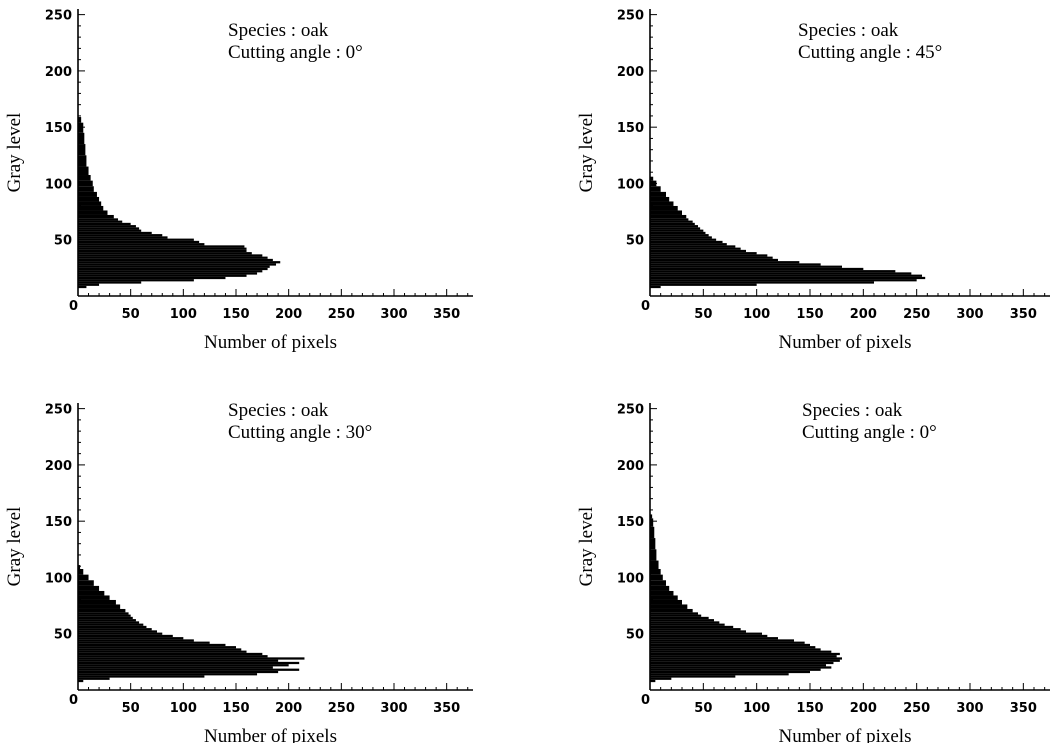 This screenshot has height=743, width=1053. I want to click on x-tick-label: 250, so click(916, 314).